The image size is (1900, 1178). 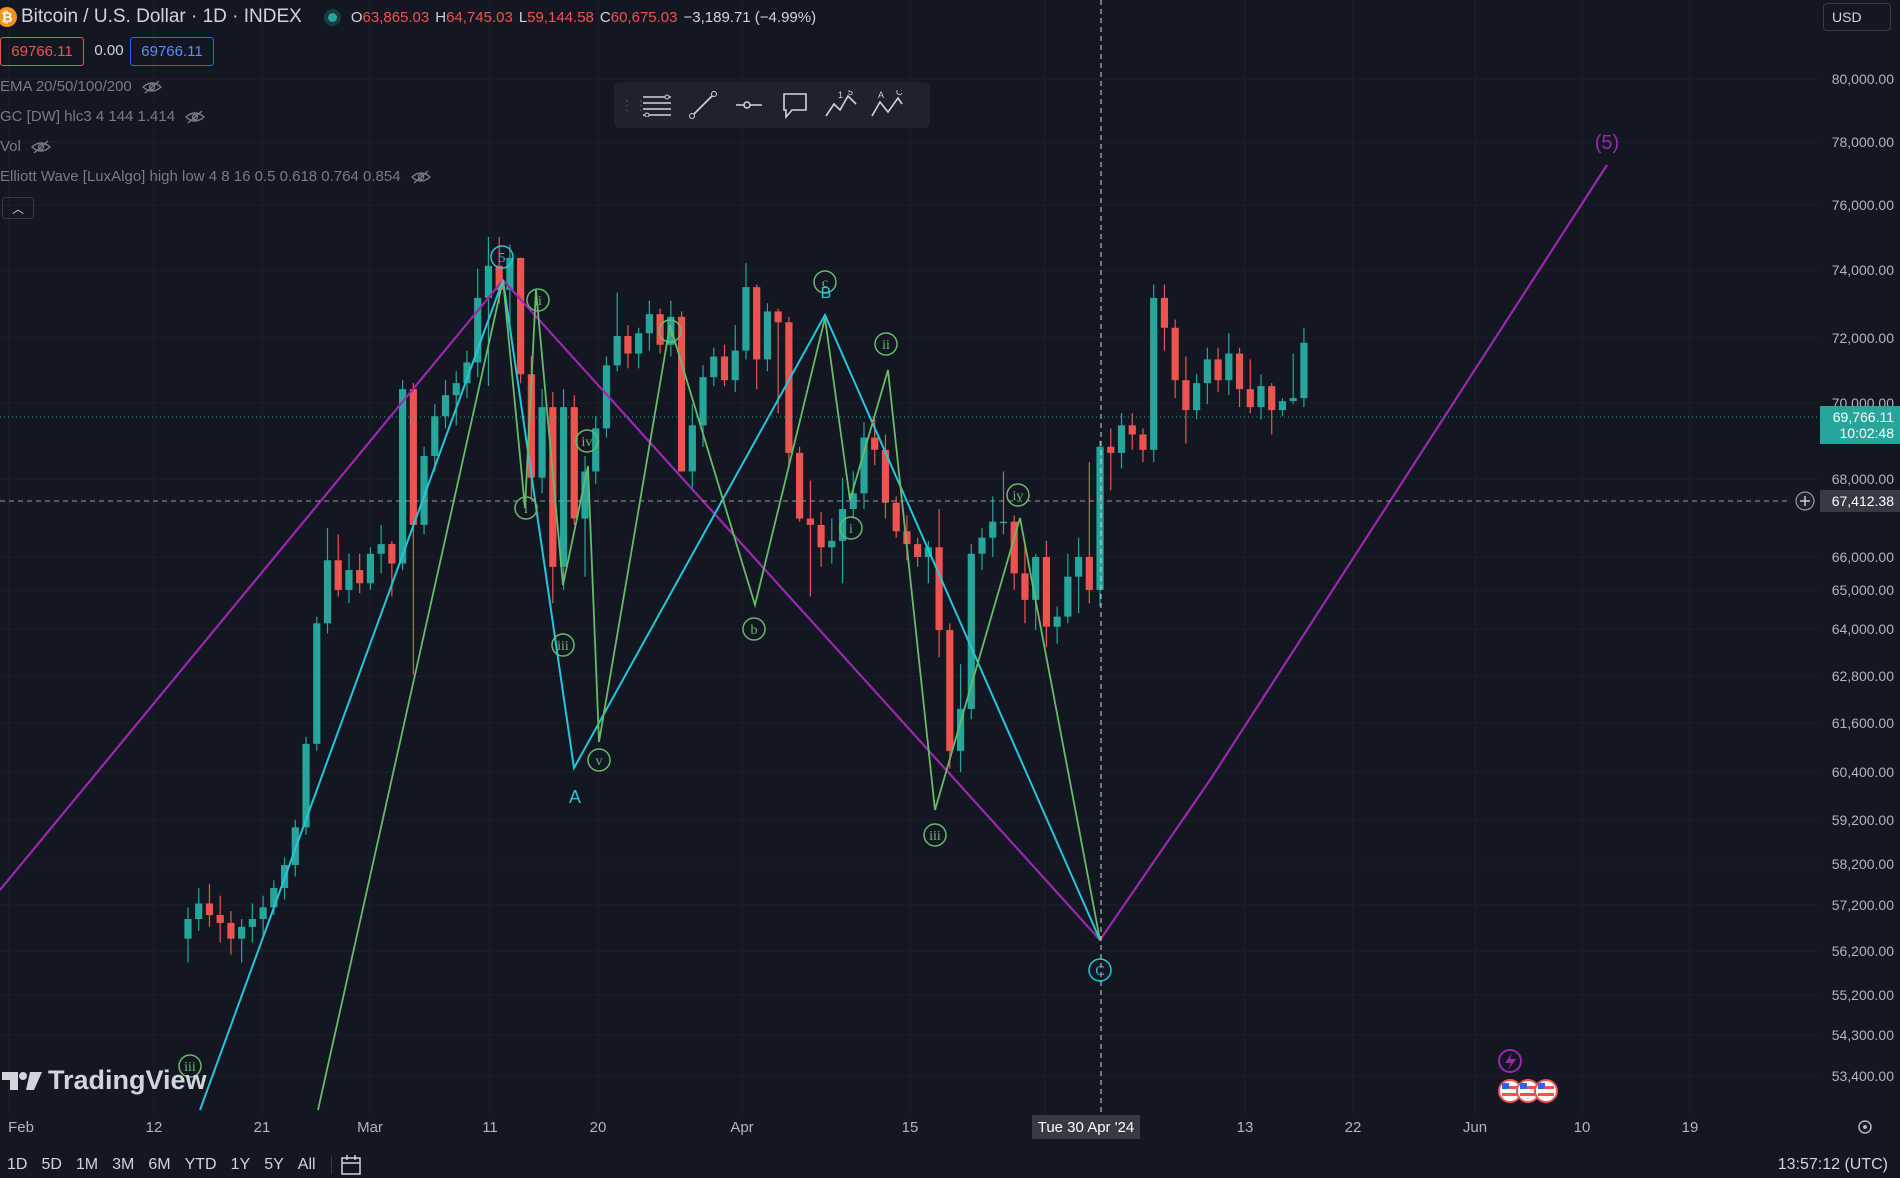 I want to click on wave-label-top: 5, so click(x=502, y=258).